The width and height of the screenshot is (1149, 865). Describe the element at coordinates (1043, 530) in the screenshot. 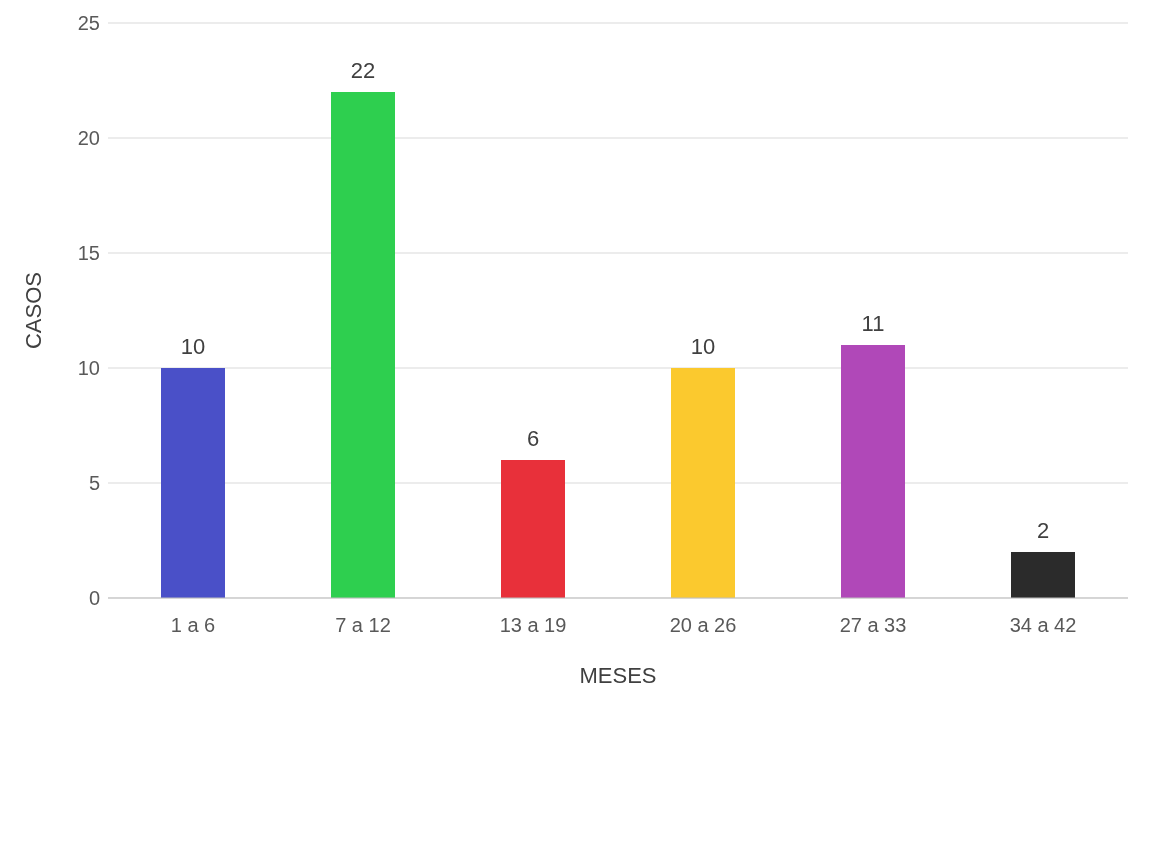

I see `data-label: 2` at that location.